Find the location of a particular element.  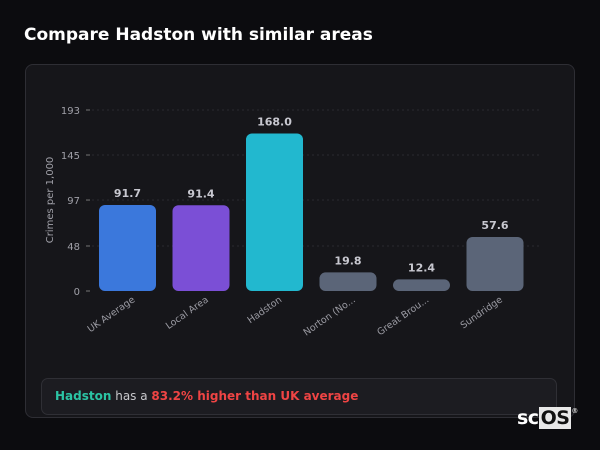

y-tick-label: 145 is located at coordinates (70, 156).